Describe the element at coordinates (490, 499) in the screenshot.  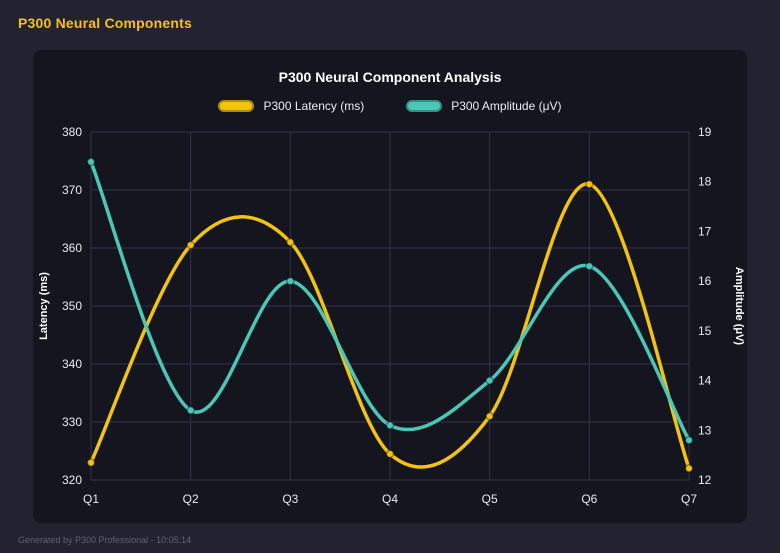
I see `svg-text: Q5` at that location.